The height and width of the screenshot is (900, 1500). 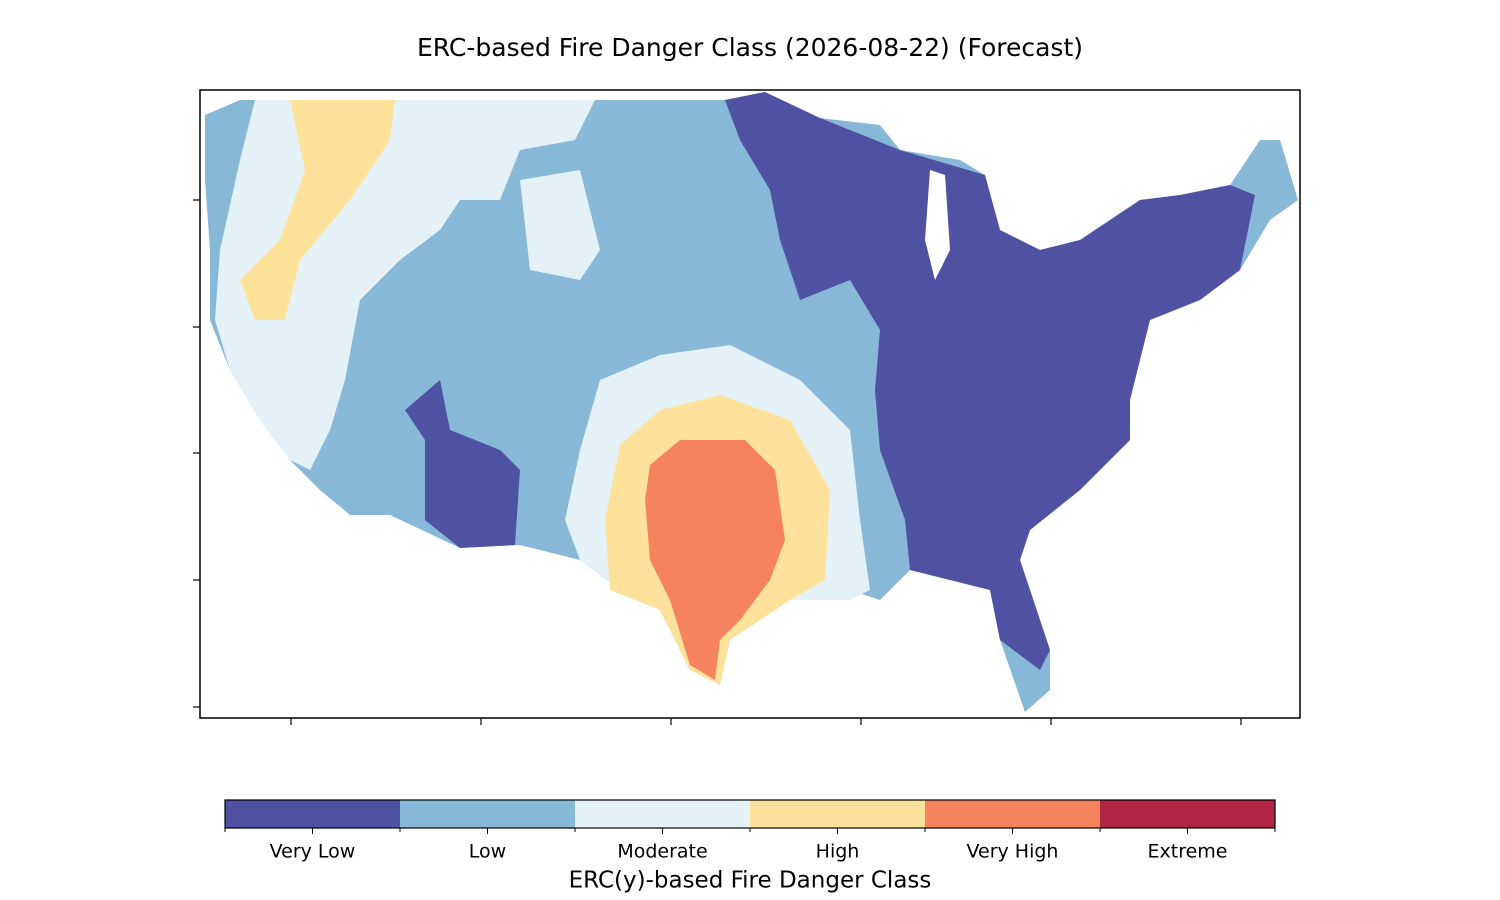 I want to click on colorbar-title: ERC(y)-based Fire Danger Class, so click(x=750, y=881).